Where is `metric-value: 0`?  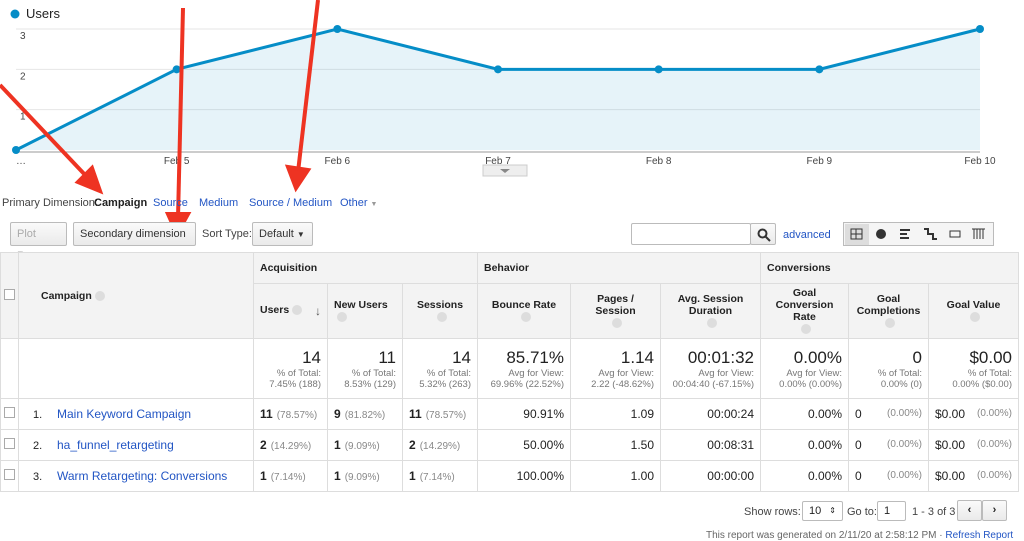 metric-value: 0 is located at coordinates (858, 414).